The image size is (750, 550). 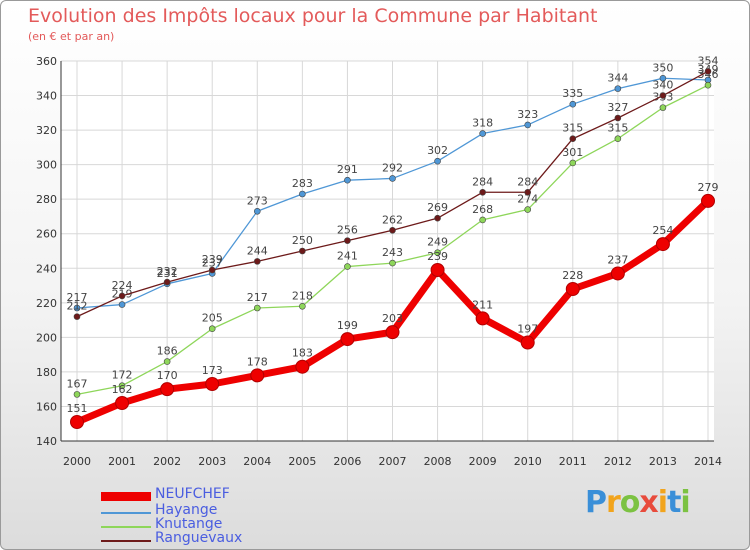 I want to click on y-tick-label: 320, so click(x=46, y=130).